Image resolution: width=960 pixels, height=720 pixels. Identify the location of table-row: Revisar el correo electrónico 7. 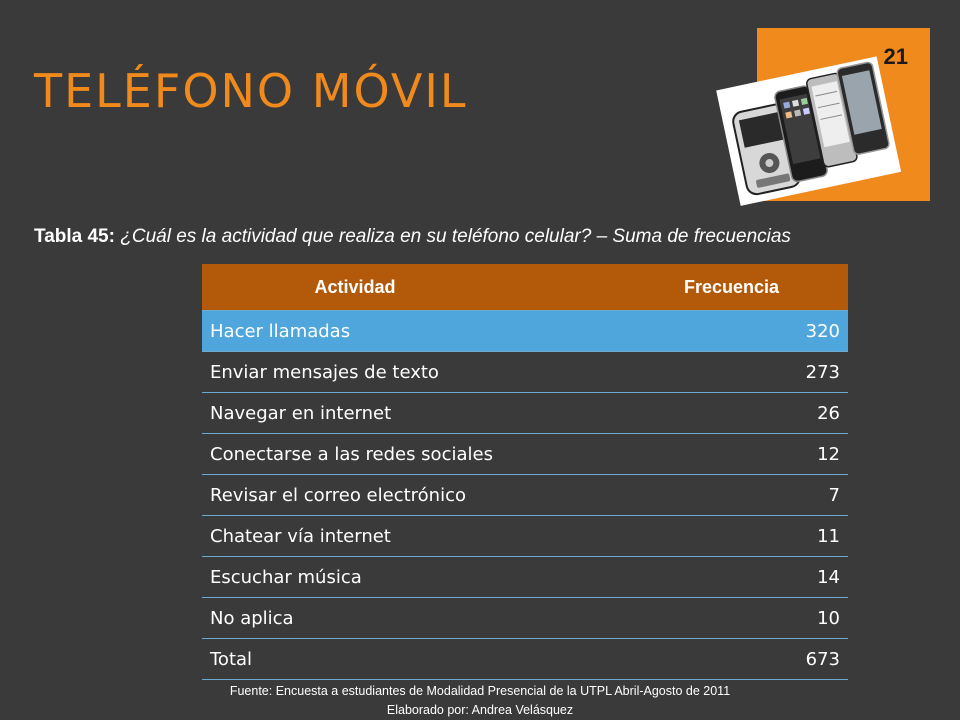
(525, 495).